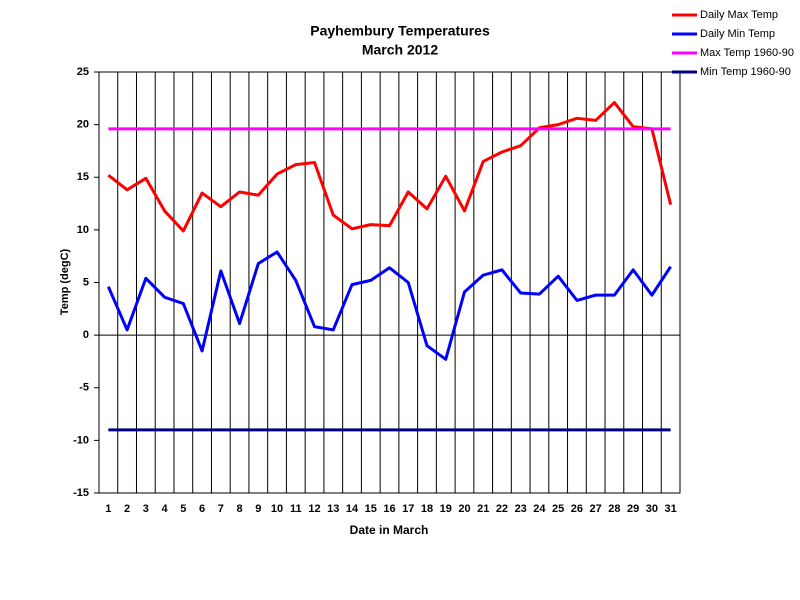  I want to click on y-tick-label: 5, so click(86, 282).